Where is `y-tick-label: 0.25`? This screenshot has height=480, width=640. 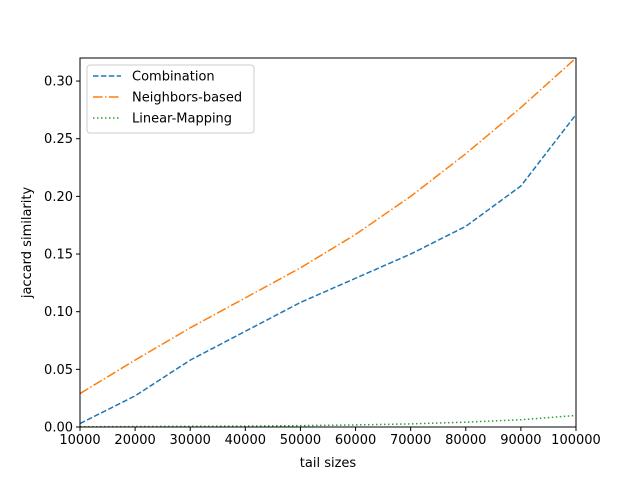
y-tick-label: 0.25 is located at coordinates (58, 139).